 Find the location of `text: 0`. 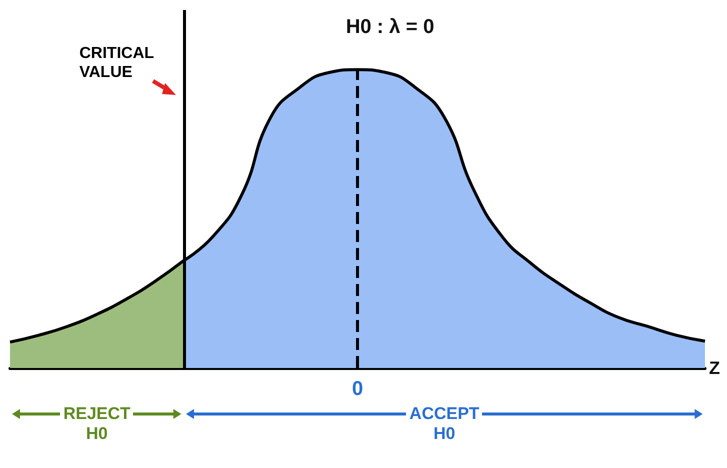

text: 0 is located at coordinates (358, 389).